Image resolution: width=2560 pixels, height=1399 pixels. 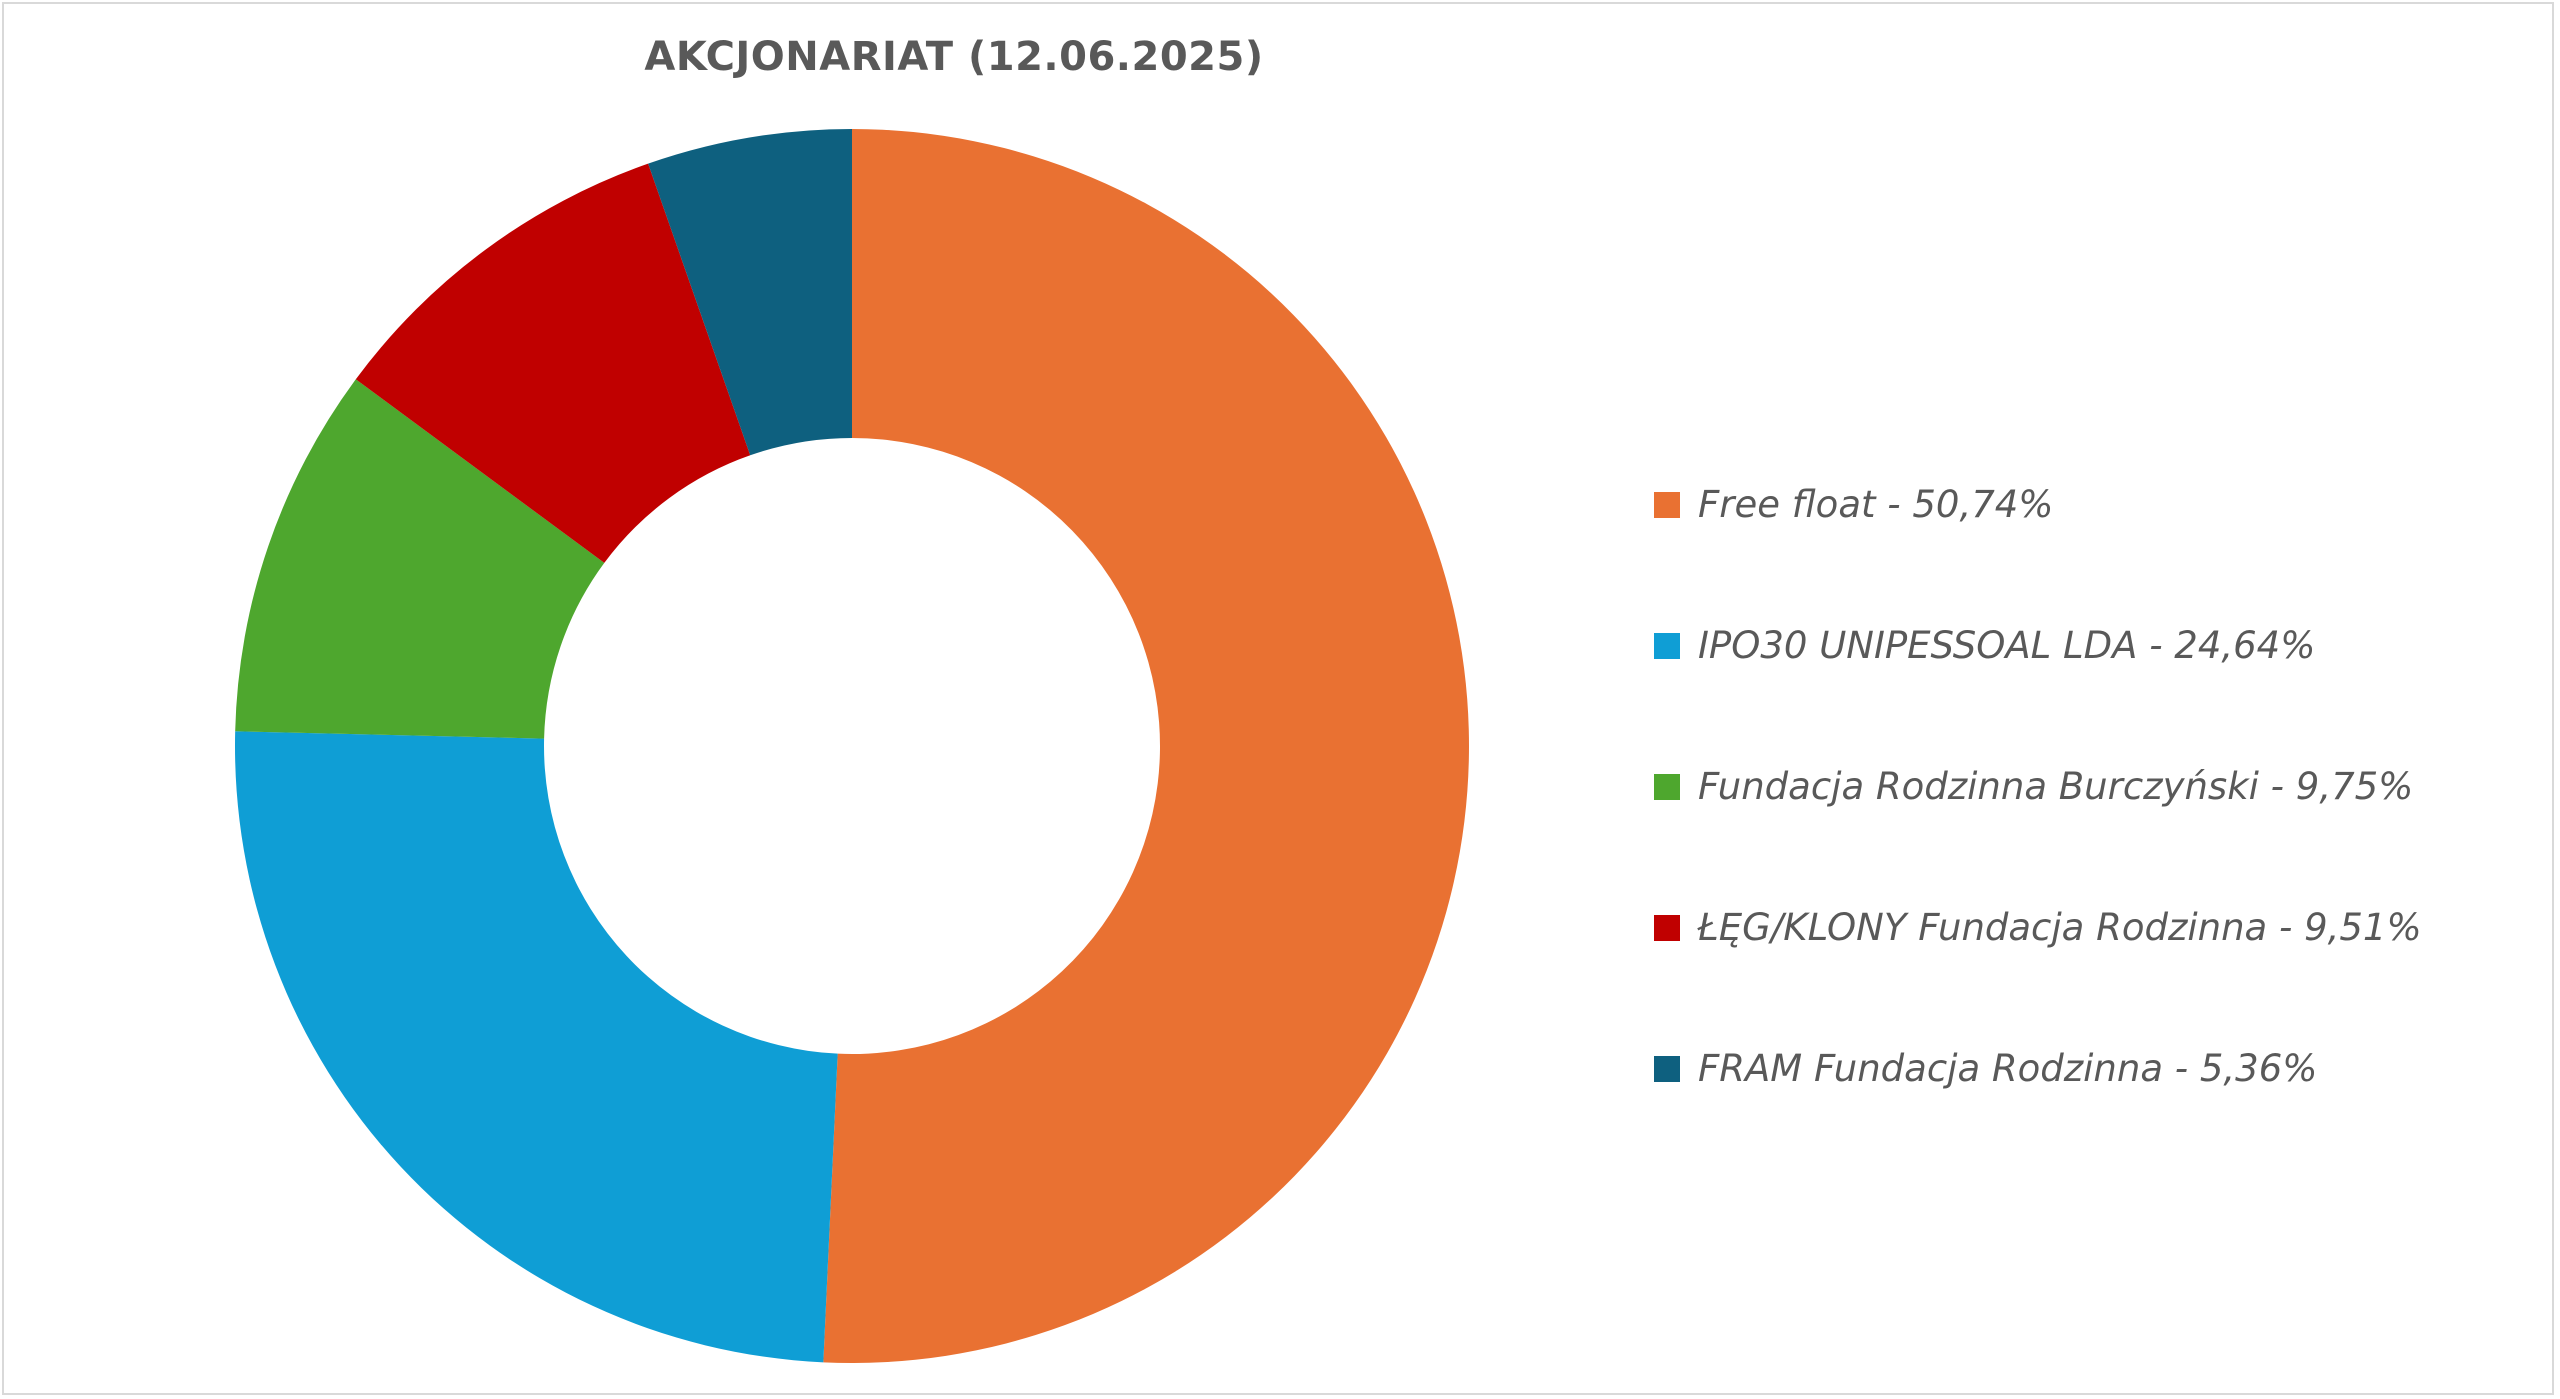 I want to click on legend-item-burczynski: Fundacja Rodzinna Burczyński - 9,75%, so click(x=2038, y=786).